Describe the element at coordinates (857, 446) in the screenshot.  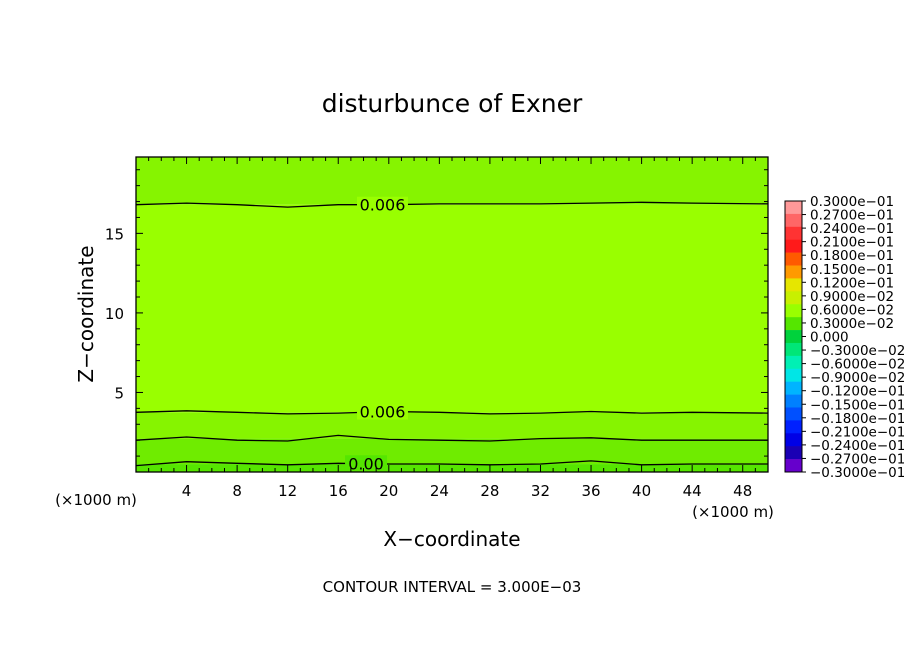
I see `colorbar-label: −0.2400e−01` at that location.